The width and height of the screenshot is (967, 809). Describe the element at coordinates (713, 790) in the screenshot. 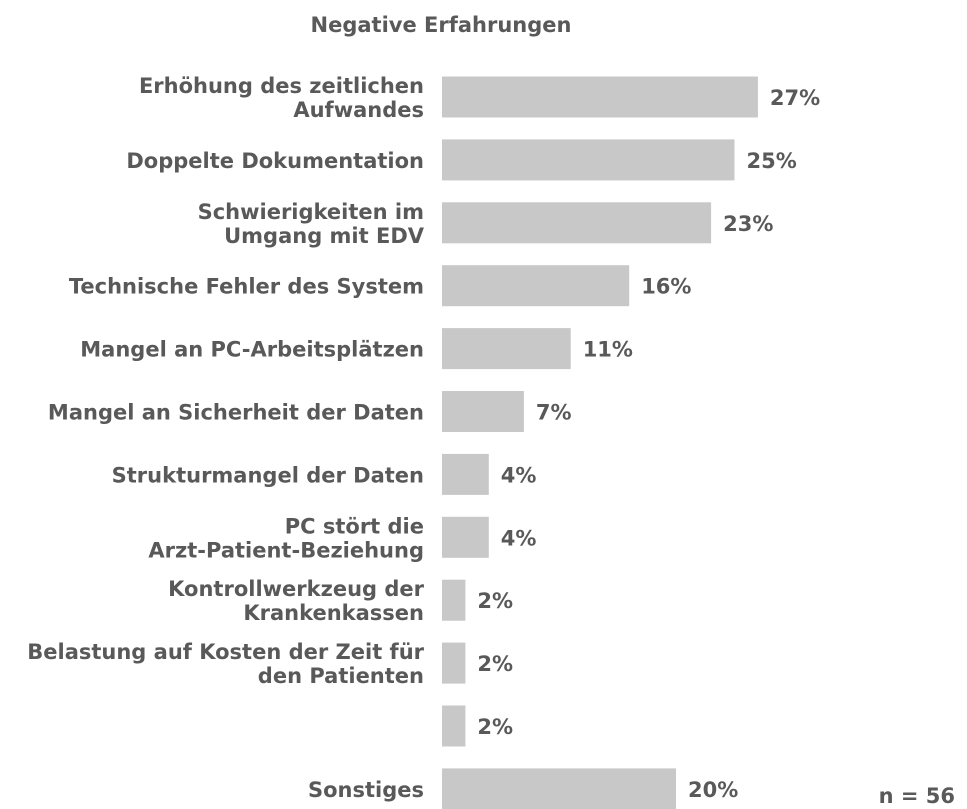

I see `value-label: 20%` at that location.